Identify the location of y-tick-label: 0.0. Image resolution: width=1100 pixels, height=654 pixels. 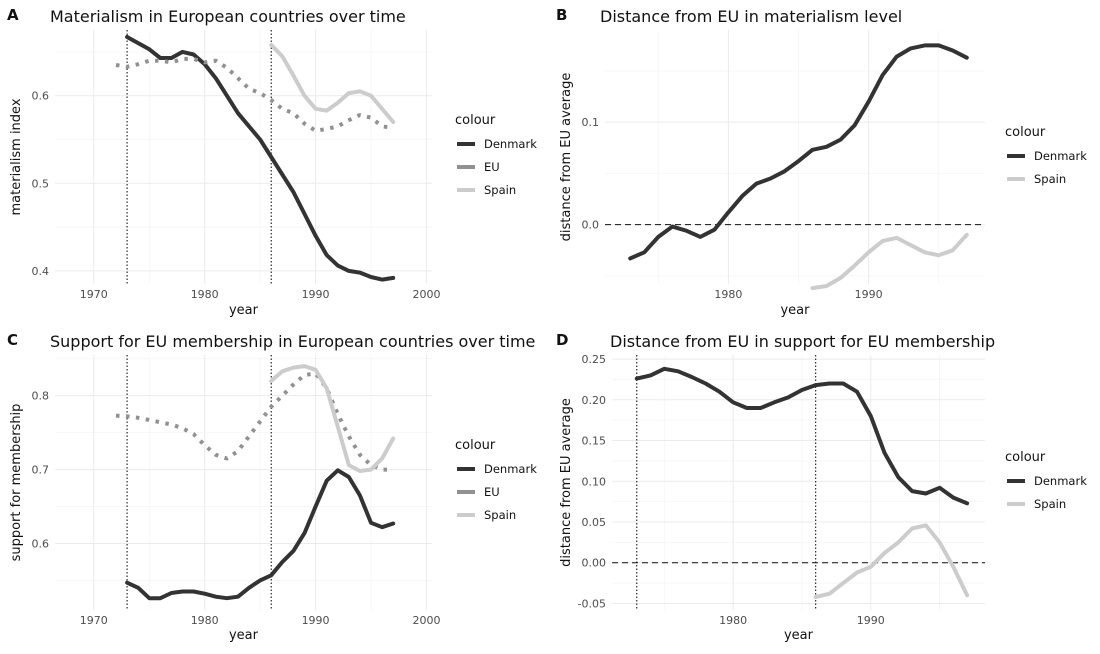
(591, 225).